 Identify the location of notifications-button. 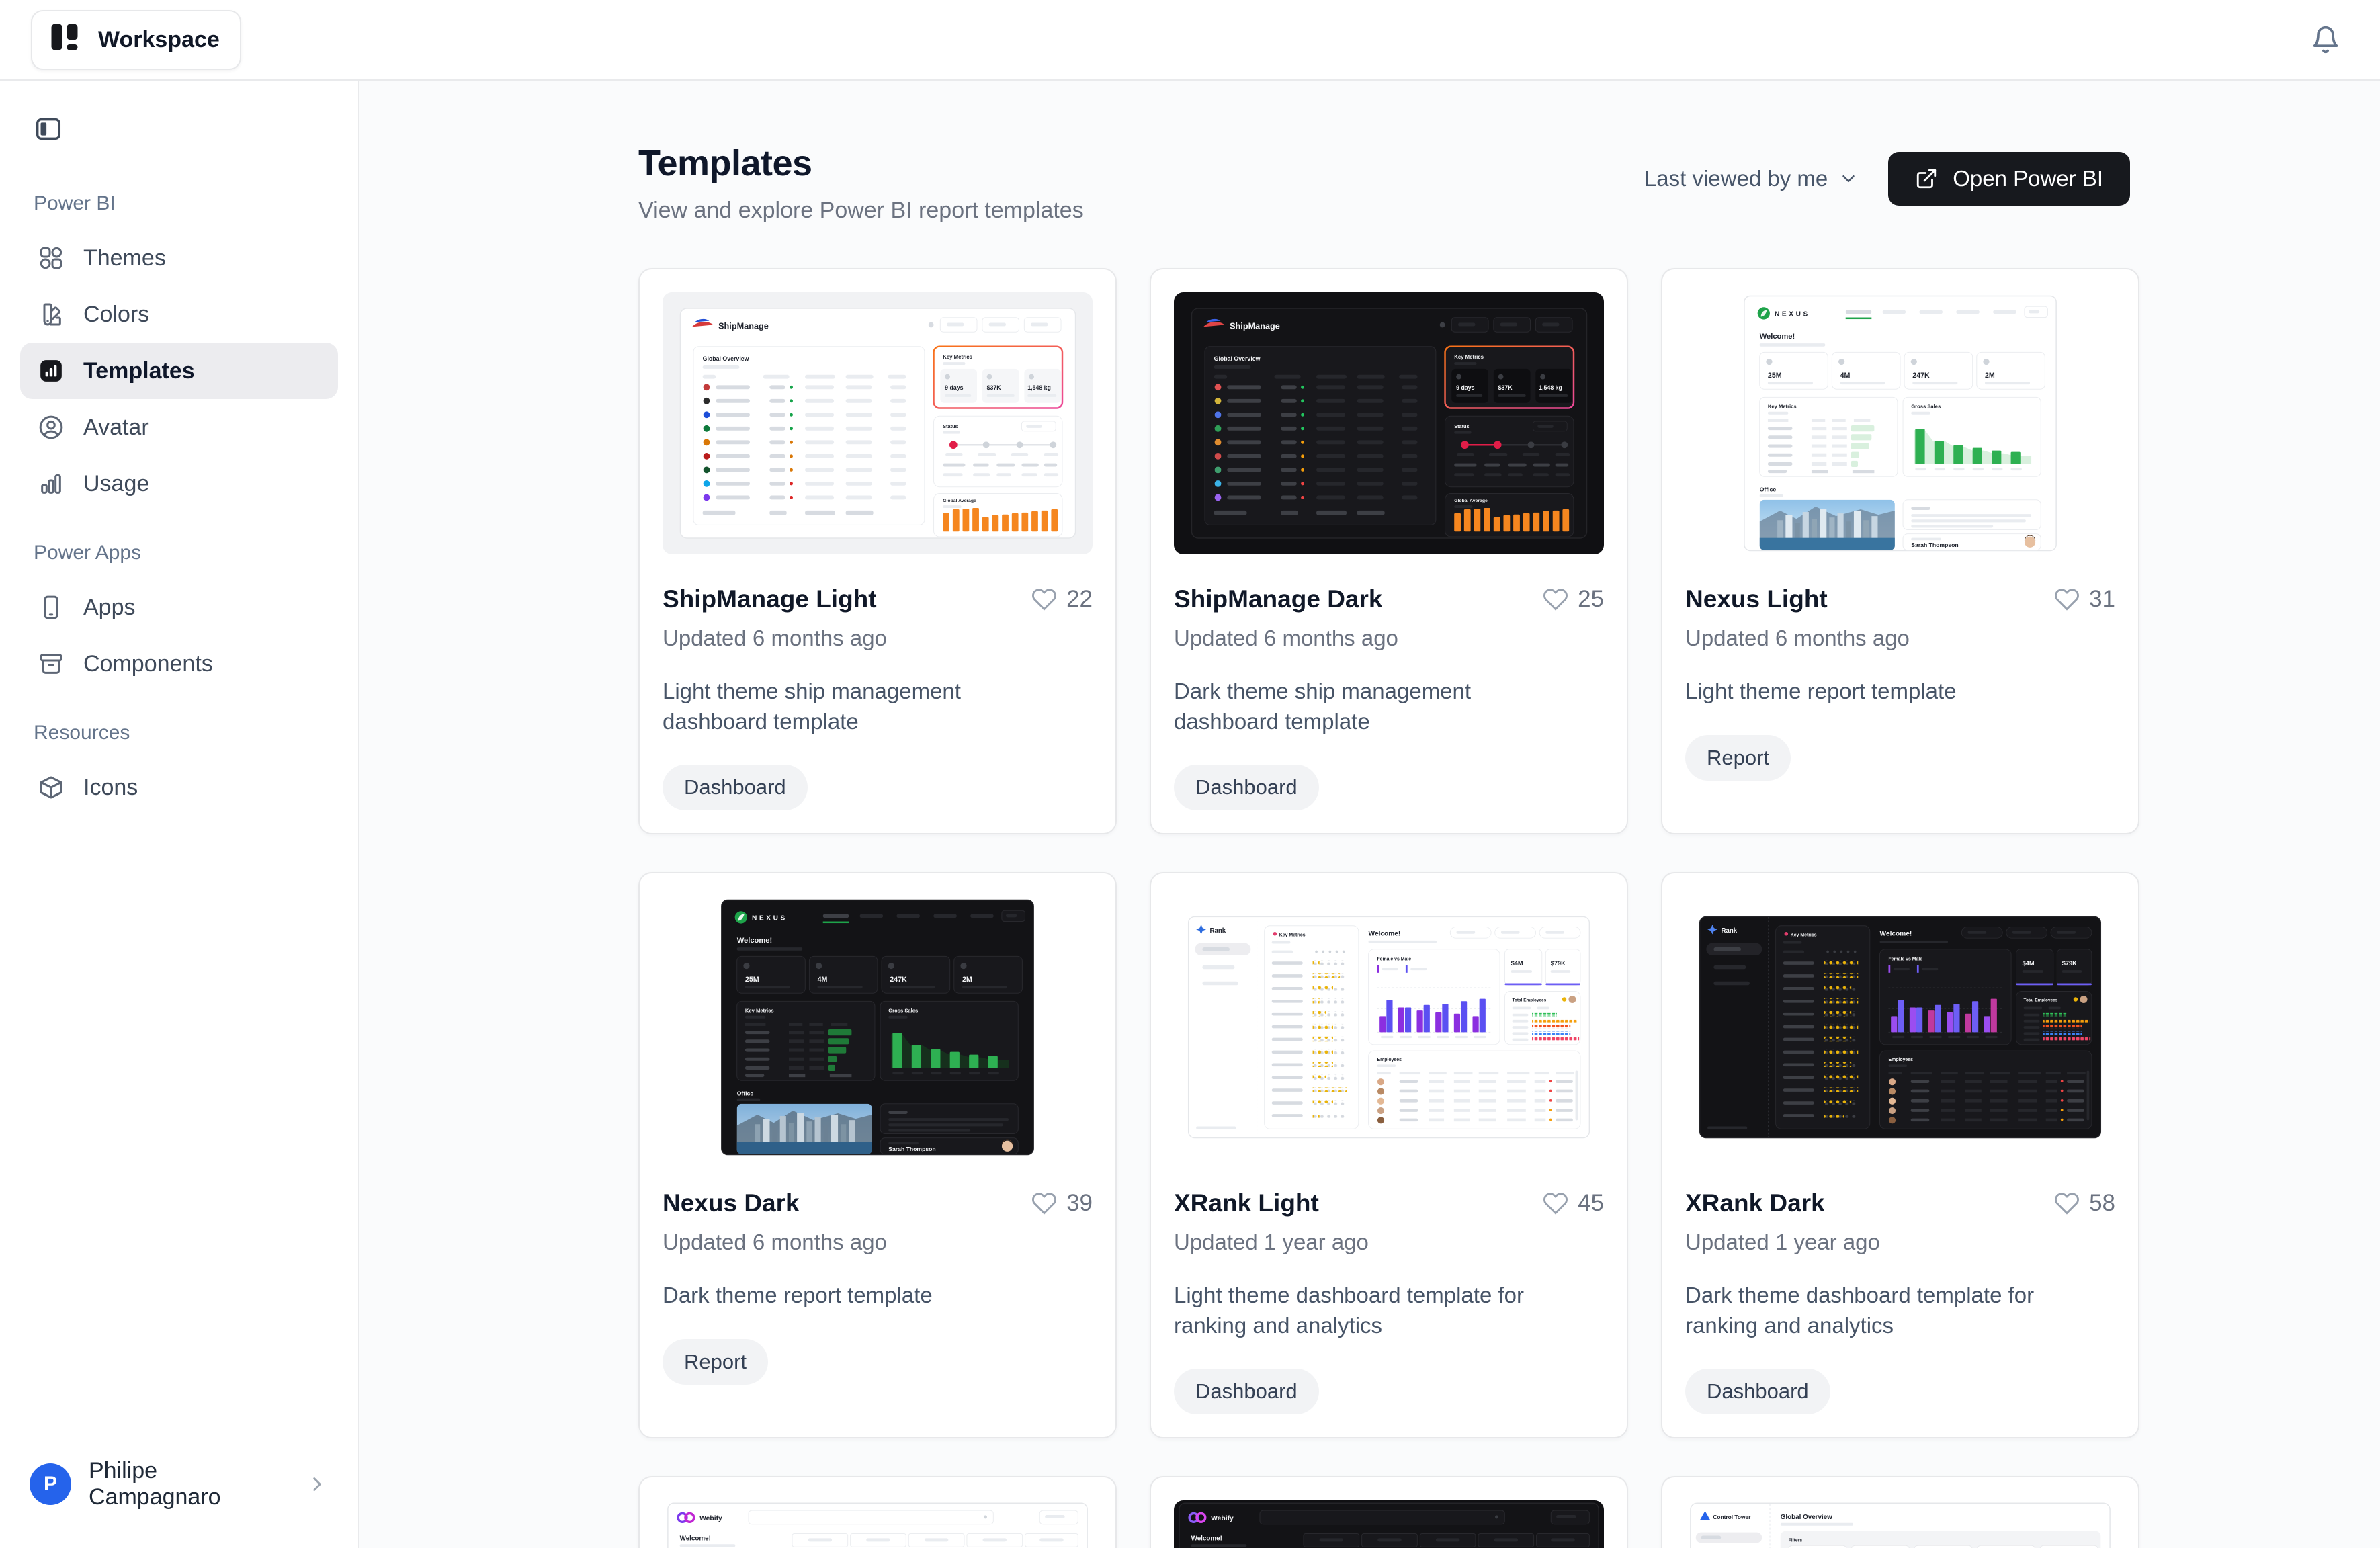
(2325, 39).